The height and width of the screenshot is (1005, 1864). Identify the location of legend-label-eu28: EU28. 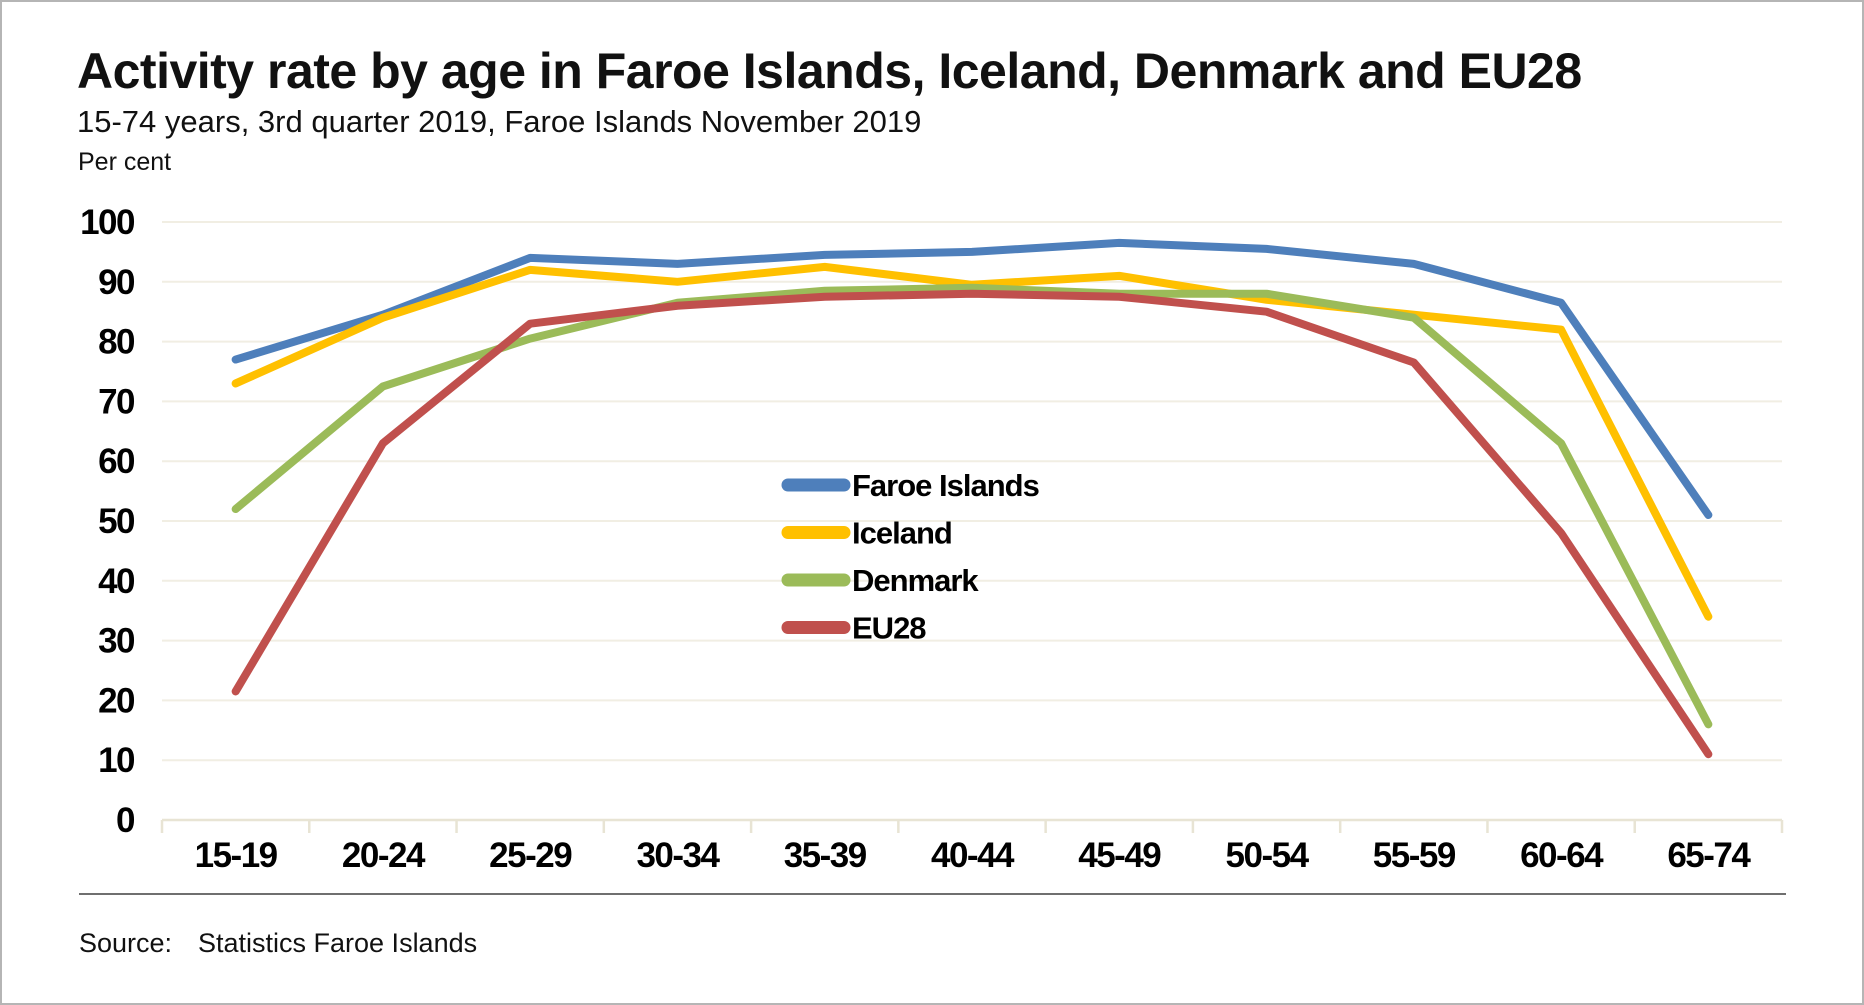
(889, 628).